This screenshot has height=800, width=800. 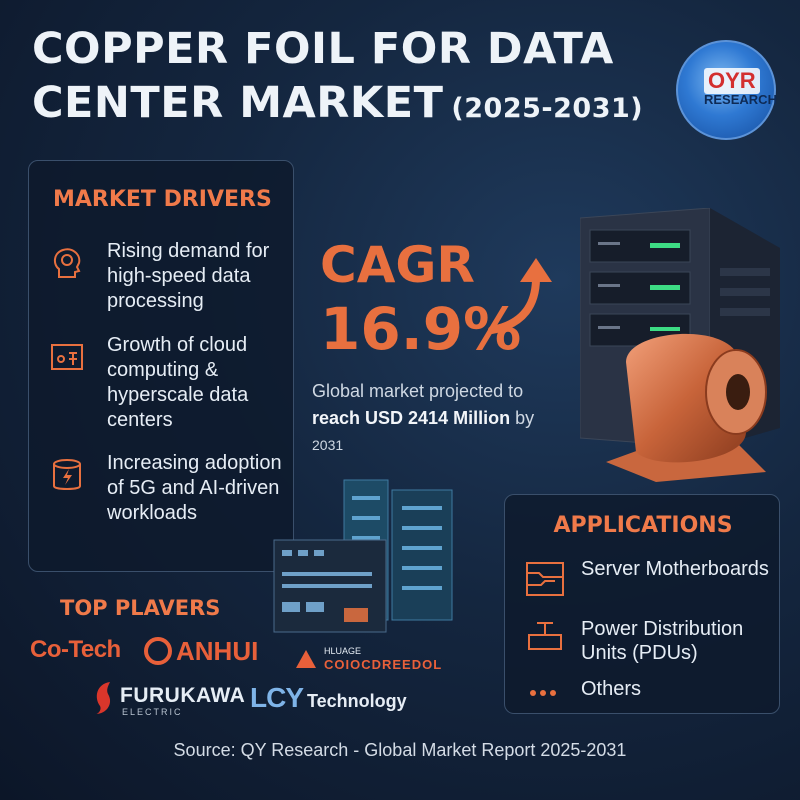 What do you see at coordinates (543, 693) in the screenshot?
I see `dots-icon` at bounding box center [543, 693].